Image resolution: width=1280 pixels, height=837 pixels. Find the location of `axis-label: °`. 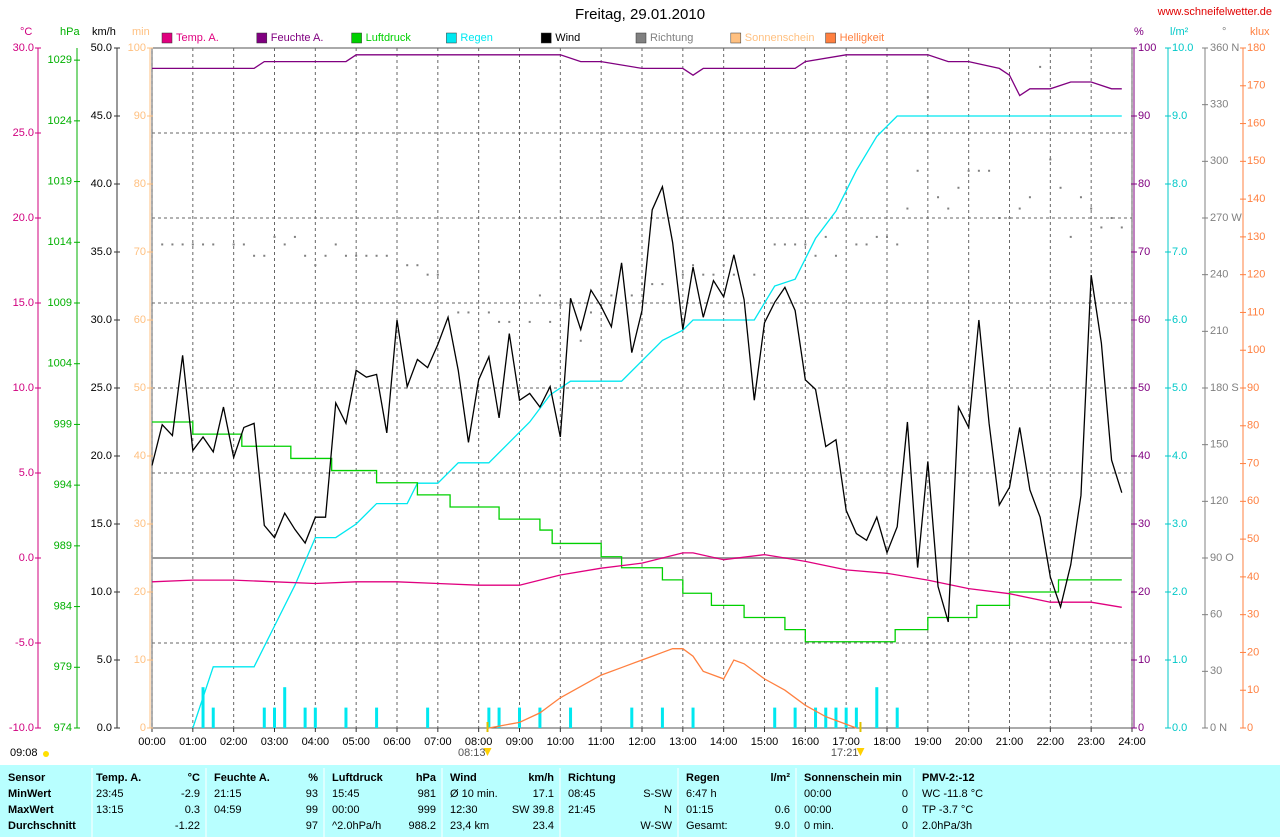

axis-label: ° is located at coordinates (1224, 32).